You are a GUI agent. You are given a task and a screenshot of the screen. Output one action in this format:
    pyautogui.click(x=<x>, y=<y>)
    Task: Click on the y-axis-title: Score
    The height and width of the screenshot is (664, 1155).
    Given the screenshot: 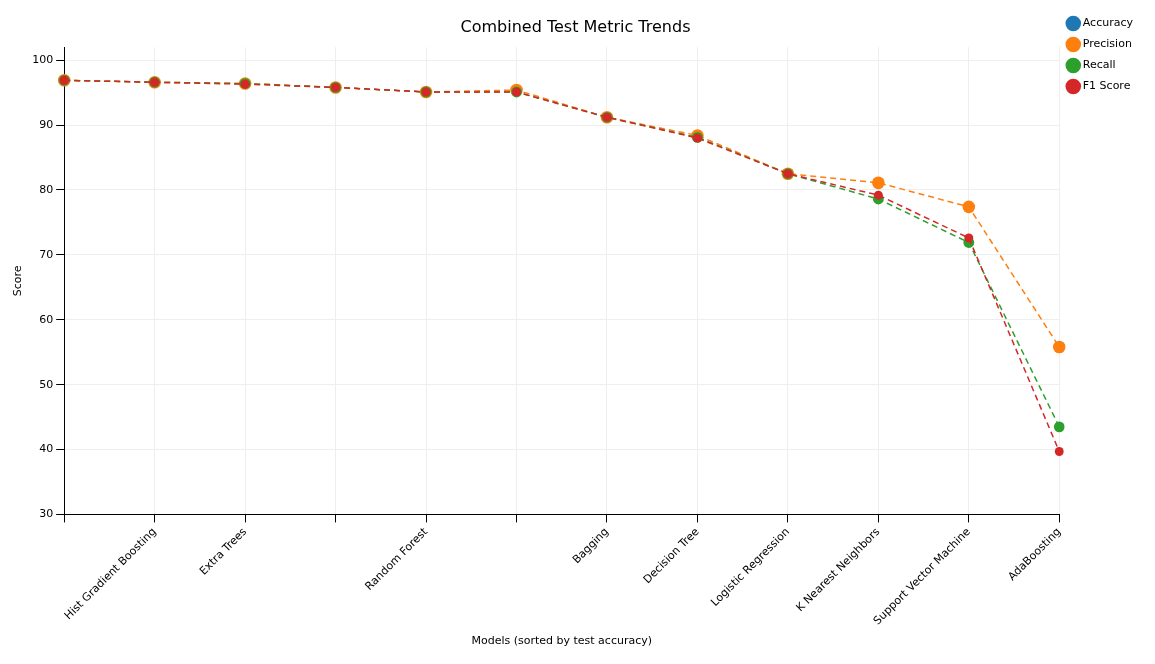 What is the action you would take?
    pyautogui.click(x=18, y=281)
    